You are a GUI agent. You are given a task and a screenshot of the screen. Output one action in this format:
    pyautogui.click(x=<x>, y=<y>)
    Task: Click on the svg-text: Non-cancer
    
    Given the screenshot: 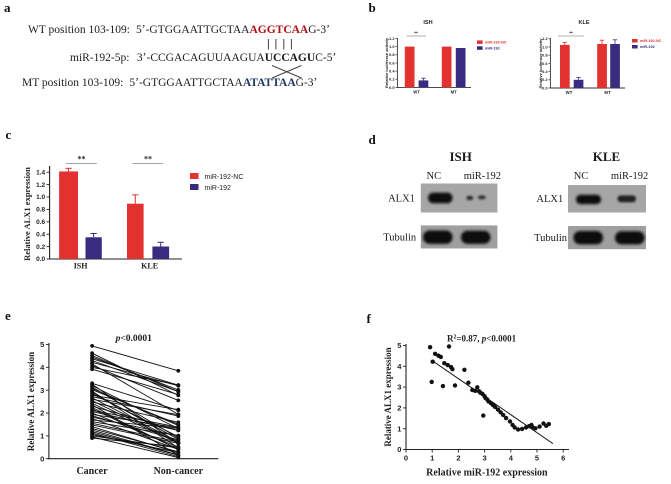 What is the action you would take?
    pyautogui.click(x=179, y=471)
    